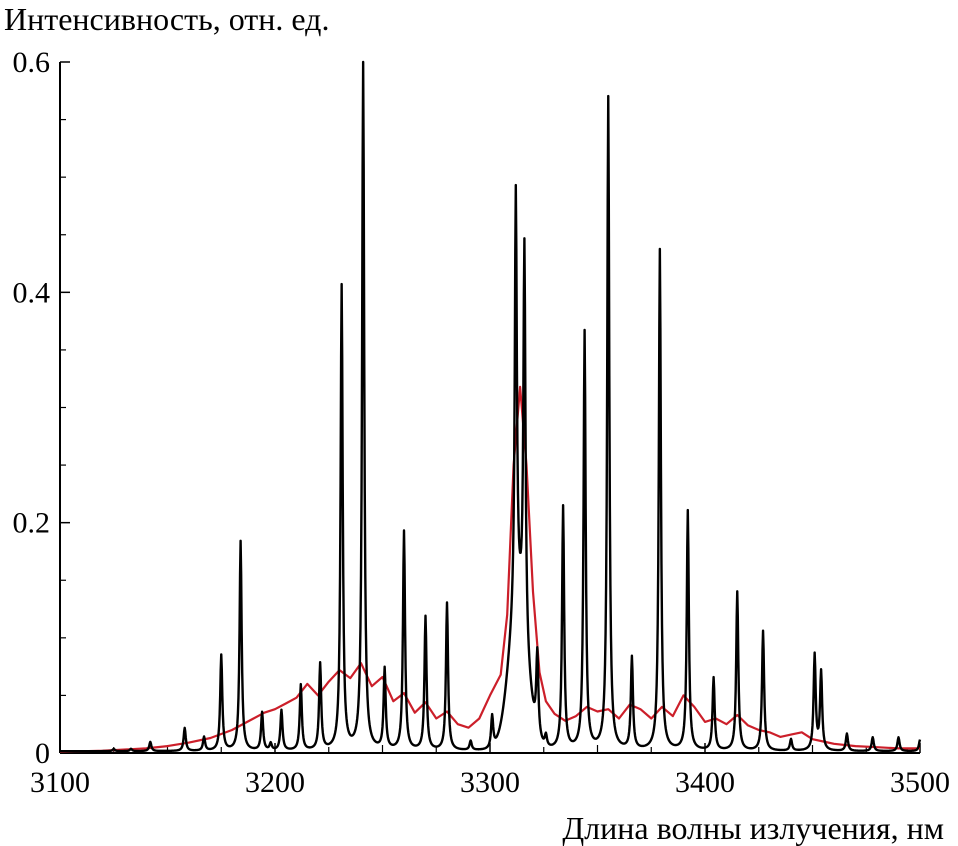 Image resolution: width=958 pixels, height=846 pixels. I want to click on y-tick-label: 0.6, so click(32, 62).